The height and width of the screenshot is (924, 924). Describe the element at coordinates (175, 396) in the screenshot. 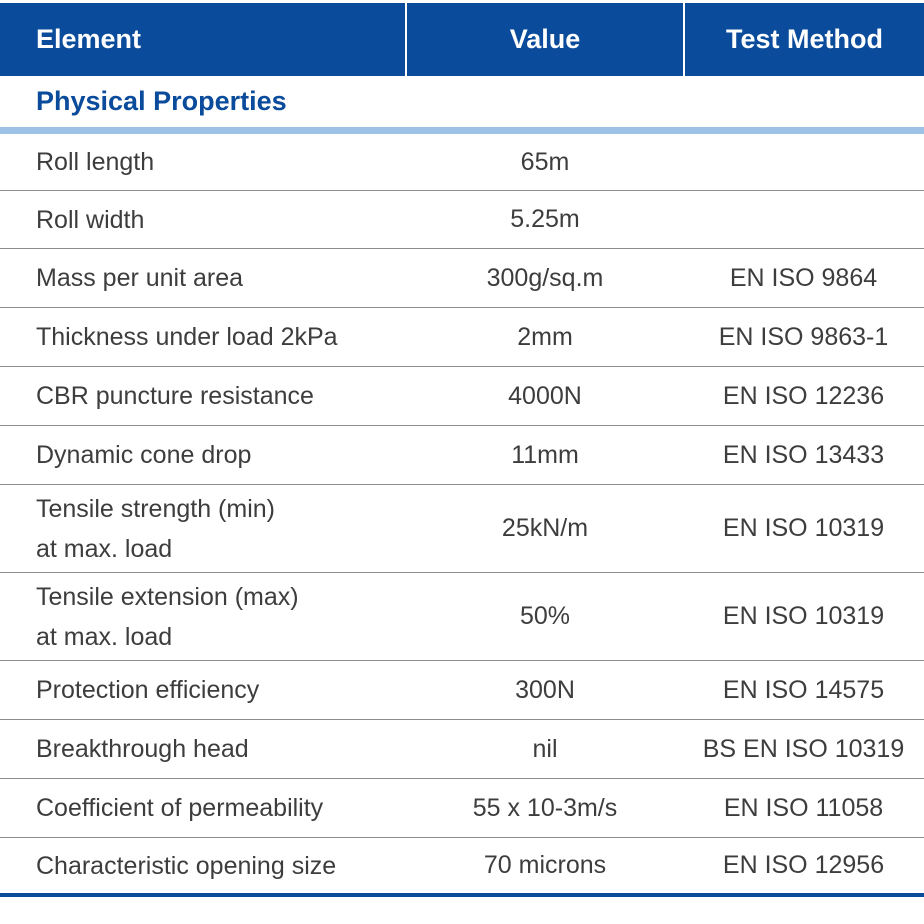

I see `element-label: CBR puncture resistance` at that location.